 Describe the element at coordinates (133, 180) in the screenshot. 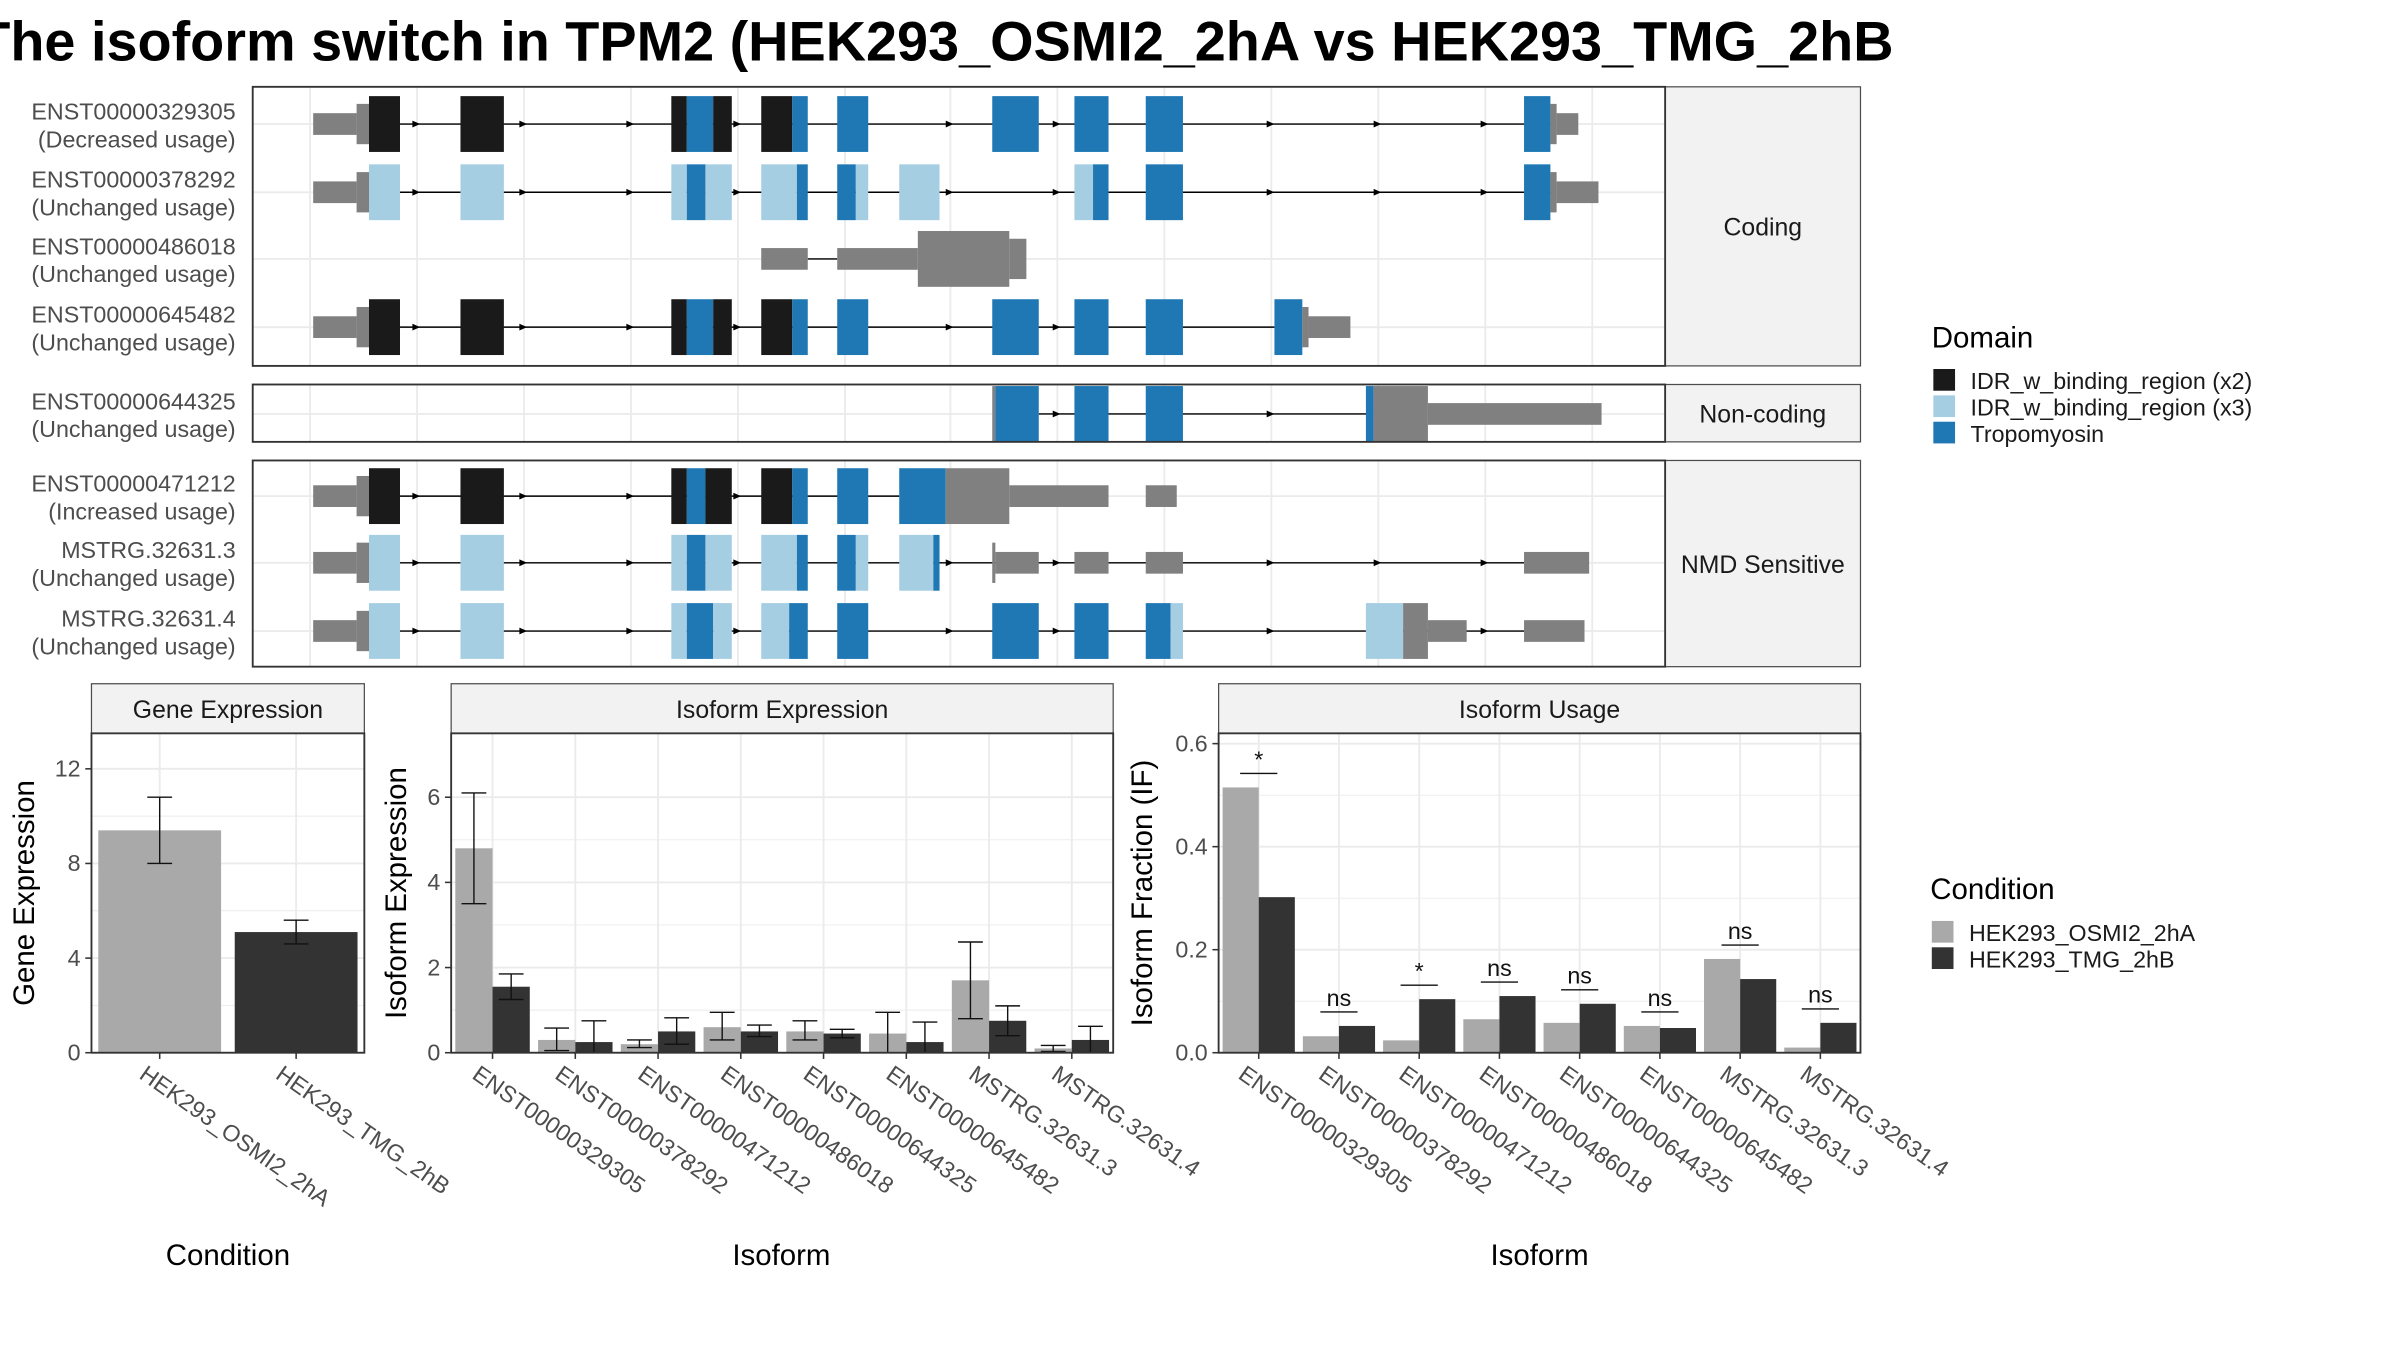

I see `transcript-id-label: ENST00000378292` at that location.